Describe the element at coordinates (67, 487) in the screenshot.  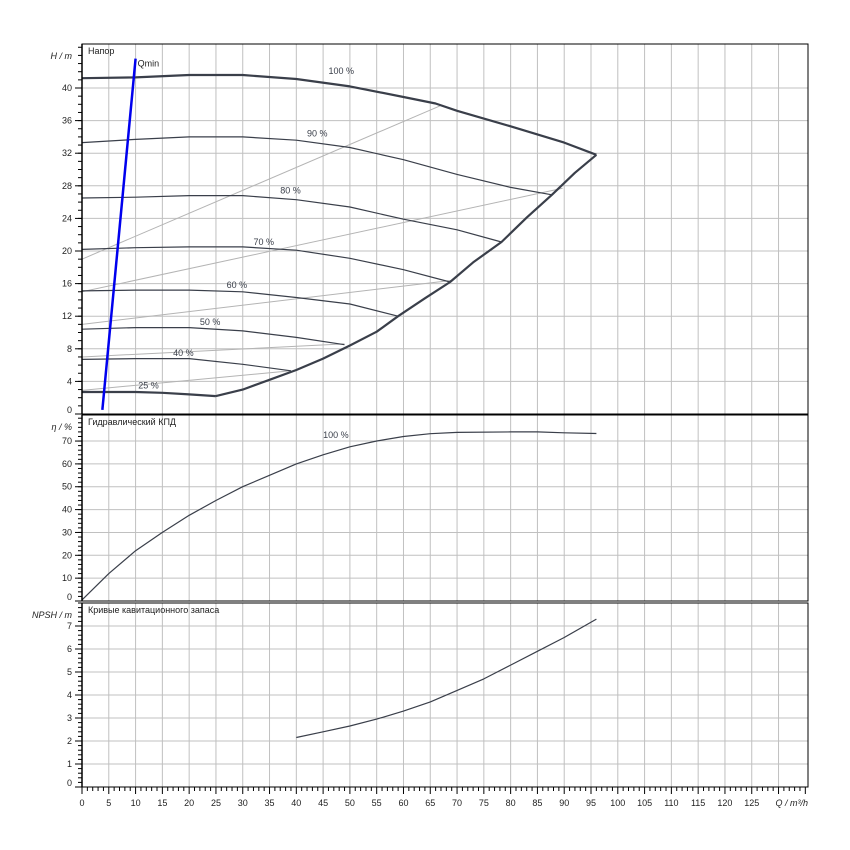
I see `y-tick-label: 50` at that location.